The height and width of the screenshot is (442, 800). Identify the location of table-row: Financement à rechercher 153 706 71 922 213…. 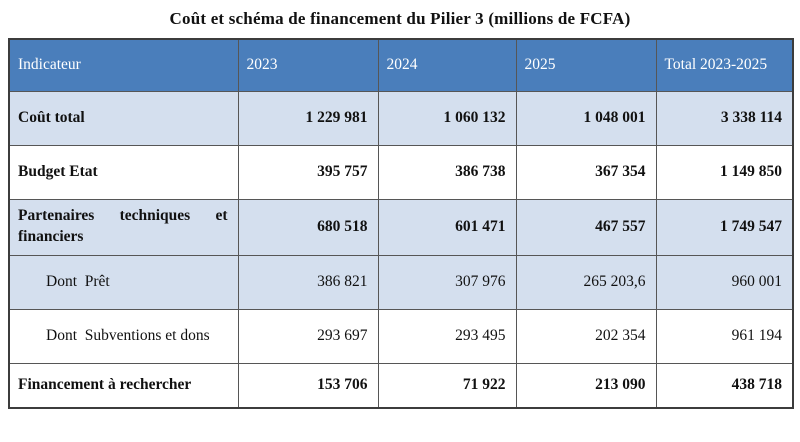
(401, 385).